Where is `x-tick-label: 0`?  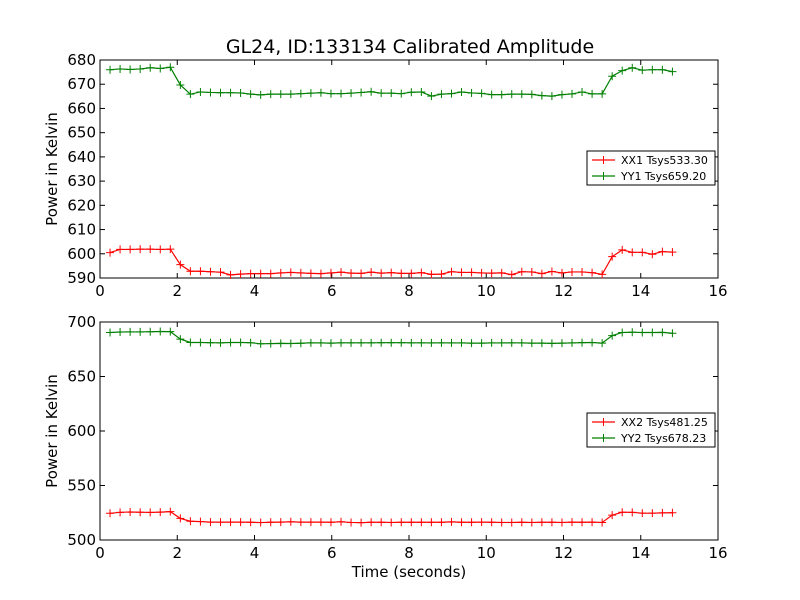
x-tick-label: 0 is located at coordinates (100, 553).